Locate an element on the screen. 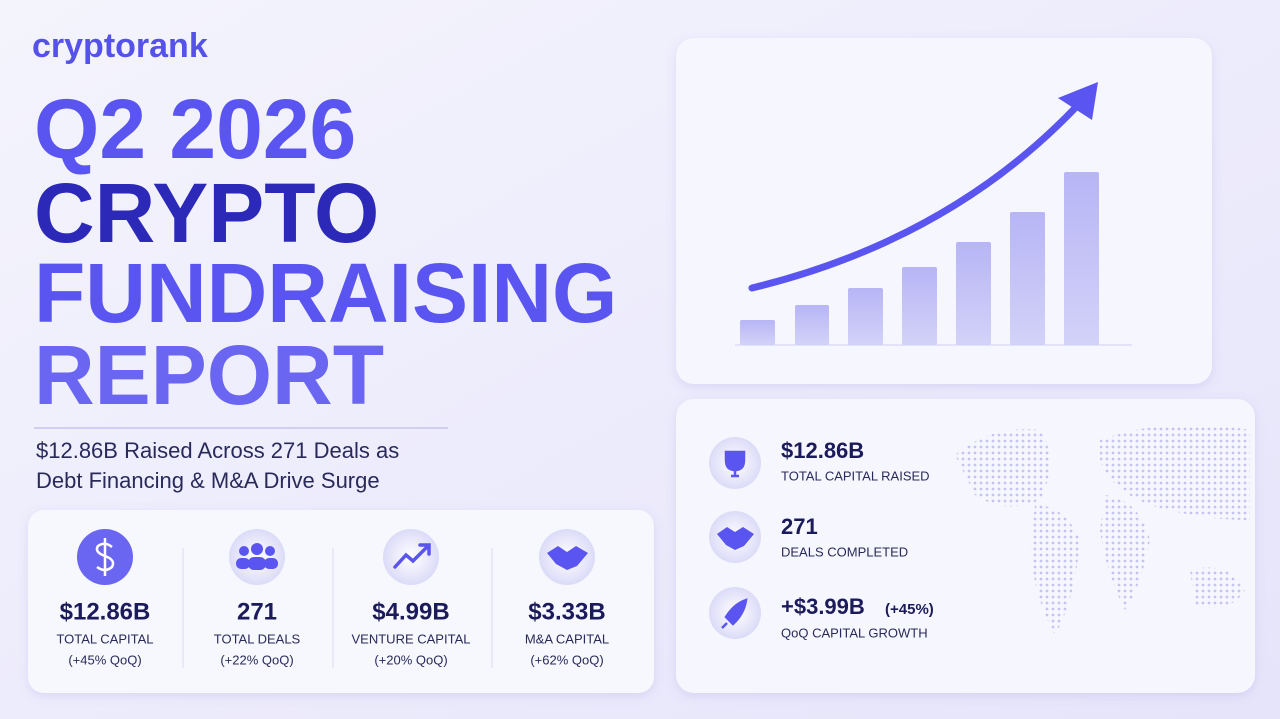  title-line: FUNDRAISING is located at coordinates (325, 293).